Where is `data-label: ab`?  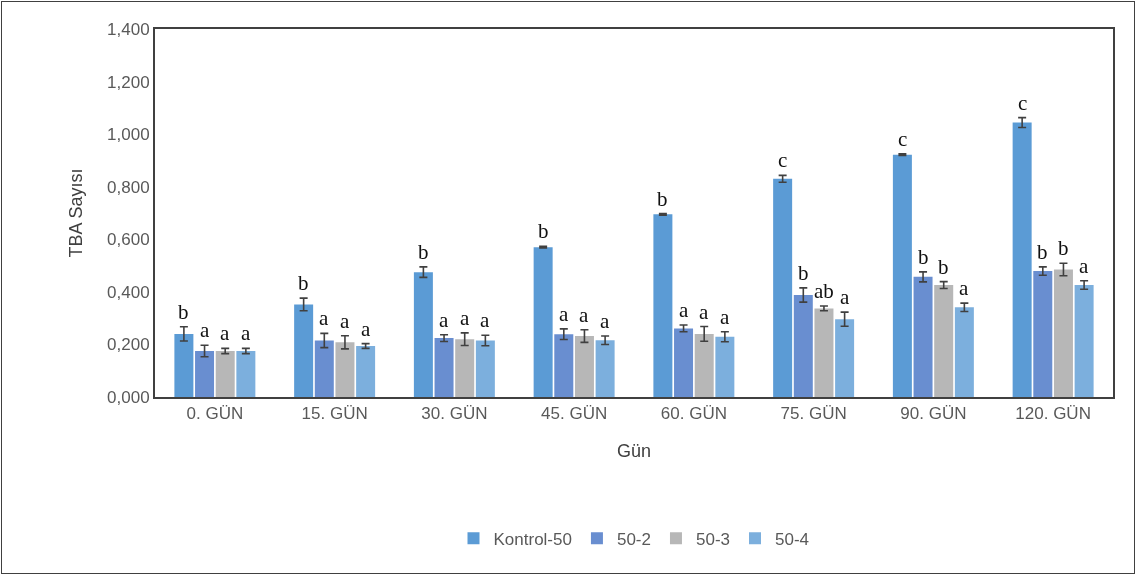 data-label: ab is located at coordinates (824, 291).